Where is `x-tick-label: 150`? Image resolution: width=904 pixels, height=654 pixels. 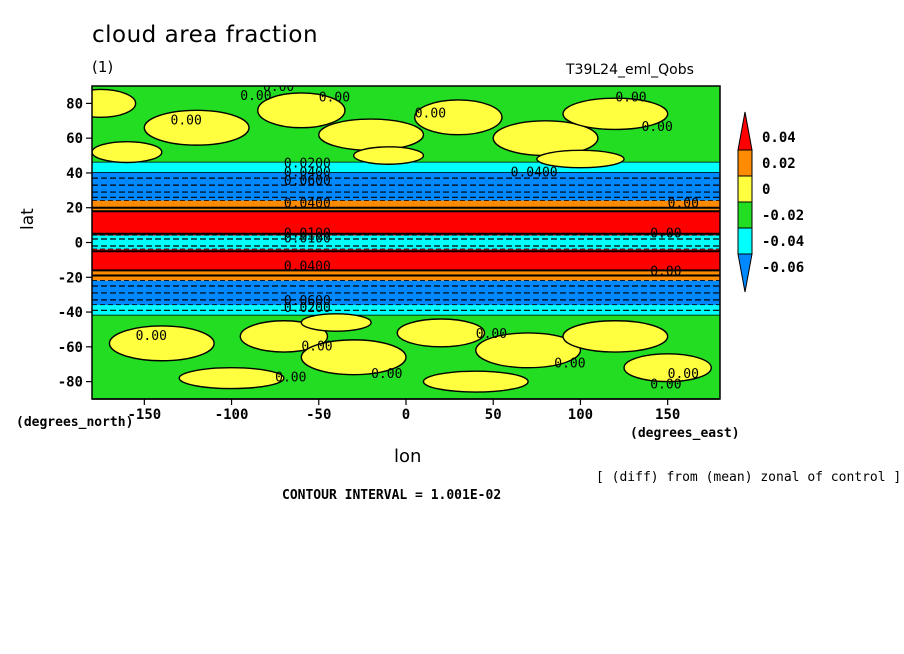
x-tick-label: 150 is located at coordinates (667, 415).